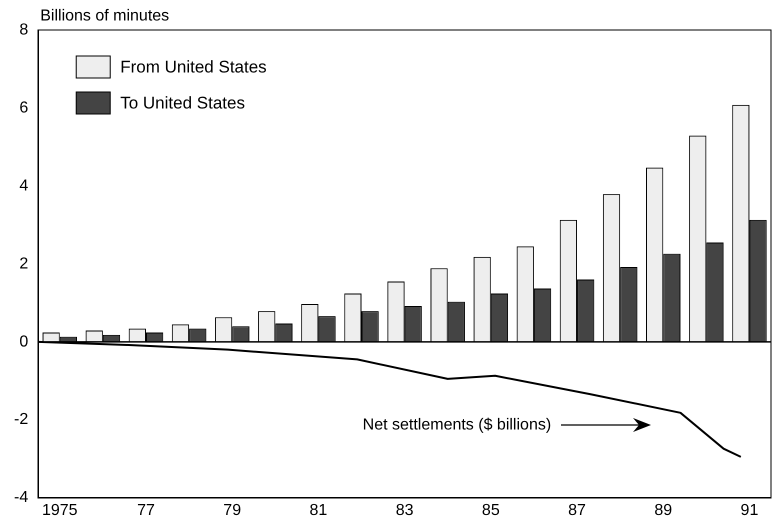  What do you see at coordinates (457, 425) in the screenshot?
I see `annotation: Net settlements ($ billions)` at bounding box center [457, 425].